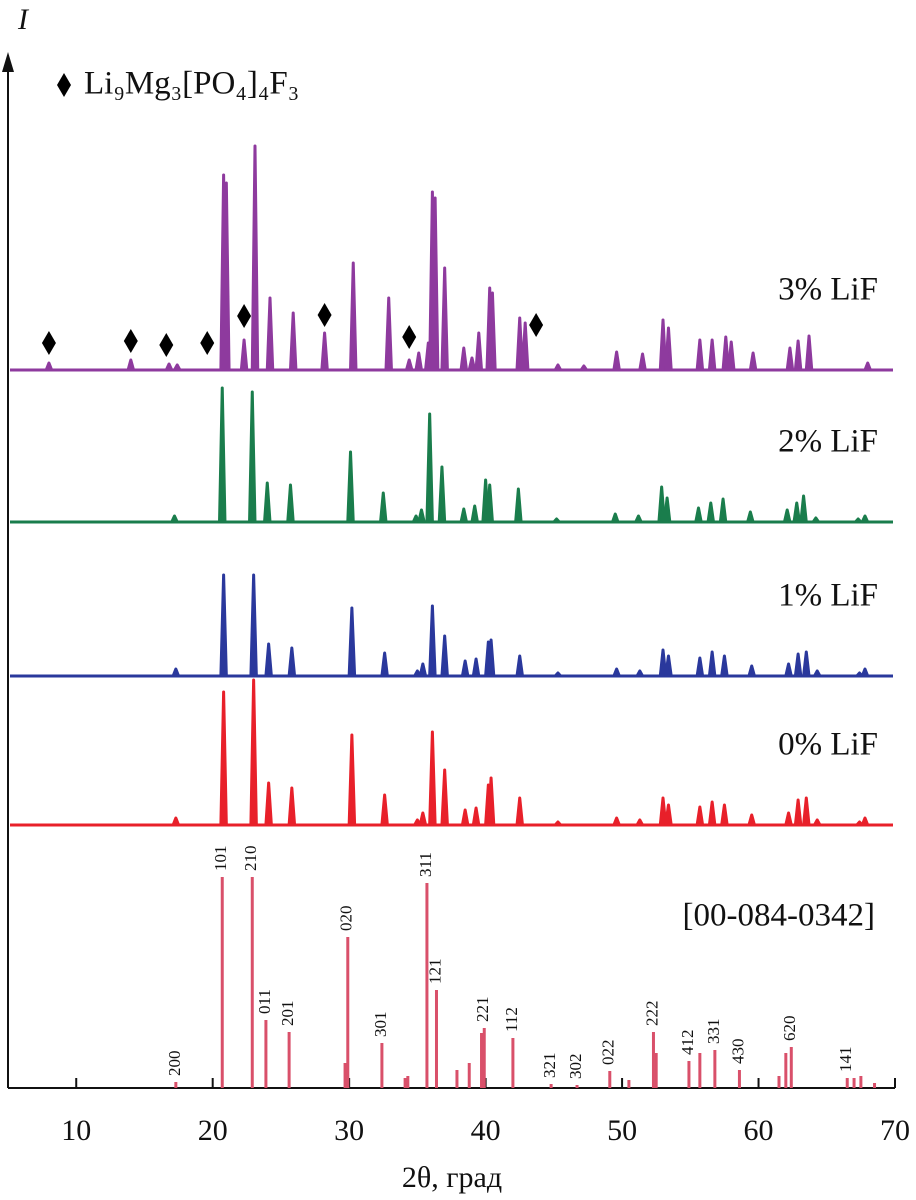 The image size is (916, 1200). I want to click on series-label: 1% LiF, so click(828, 596).